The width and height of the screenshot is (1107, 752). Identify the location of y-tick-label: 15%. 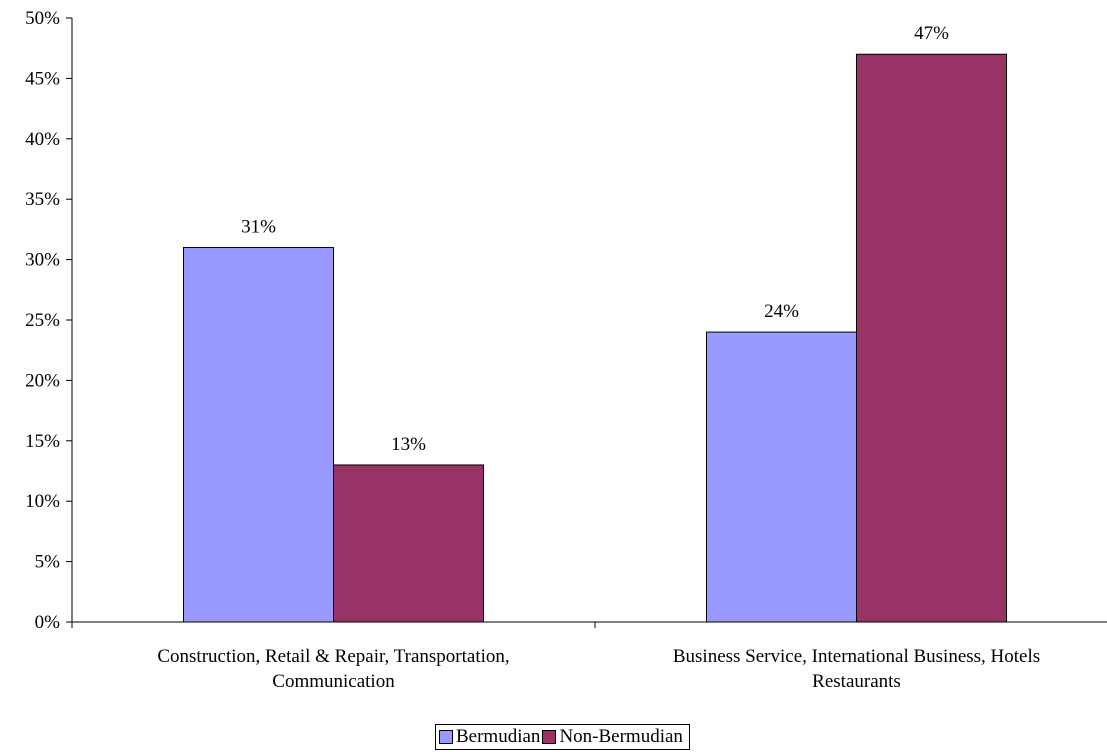
(42, 441).